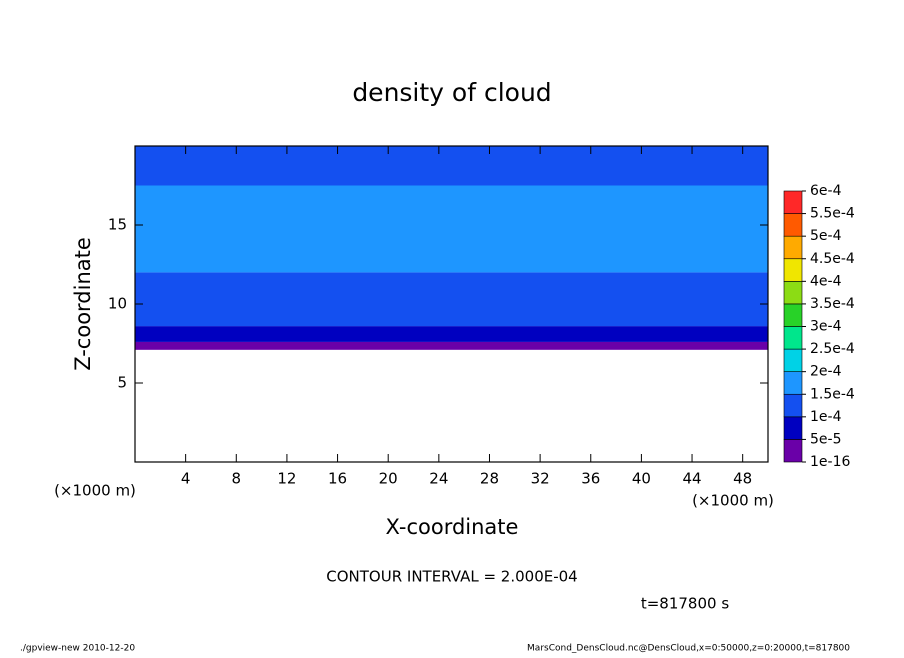 The height and width of the screenshot is (658, 904). I want to click on x-tick-label: 12, so click(286, 479).